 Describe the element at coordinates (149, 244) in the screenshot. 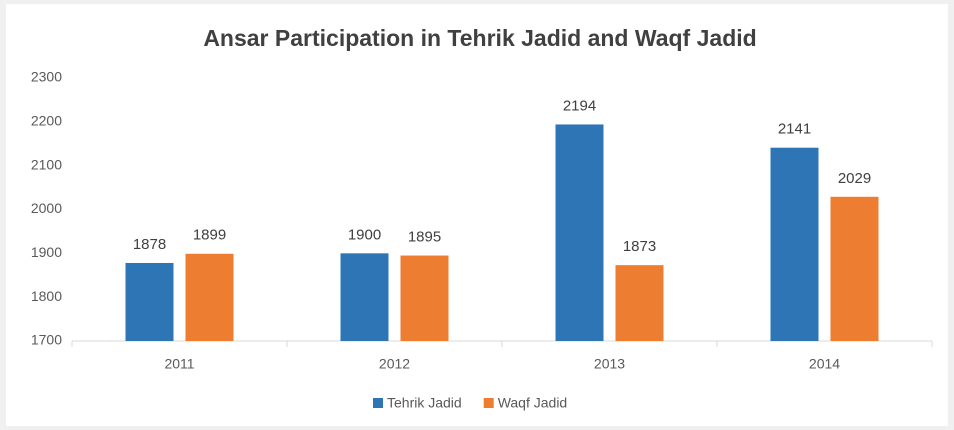

I see `value-label: 1878` at that location.